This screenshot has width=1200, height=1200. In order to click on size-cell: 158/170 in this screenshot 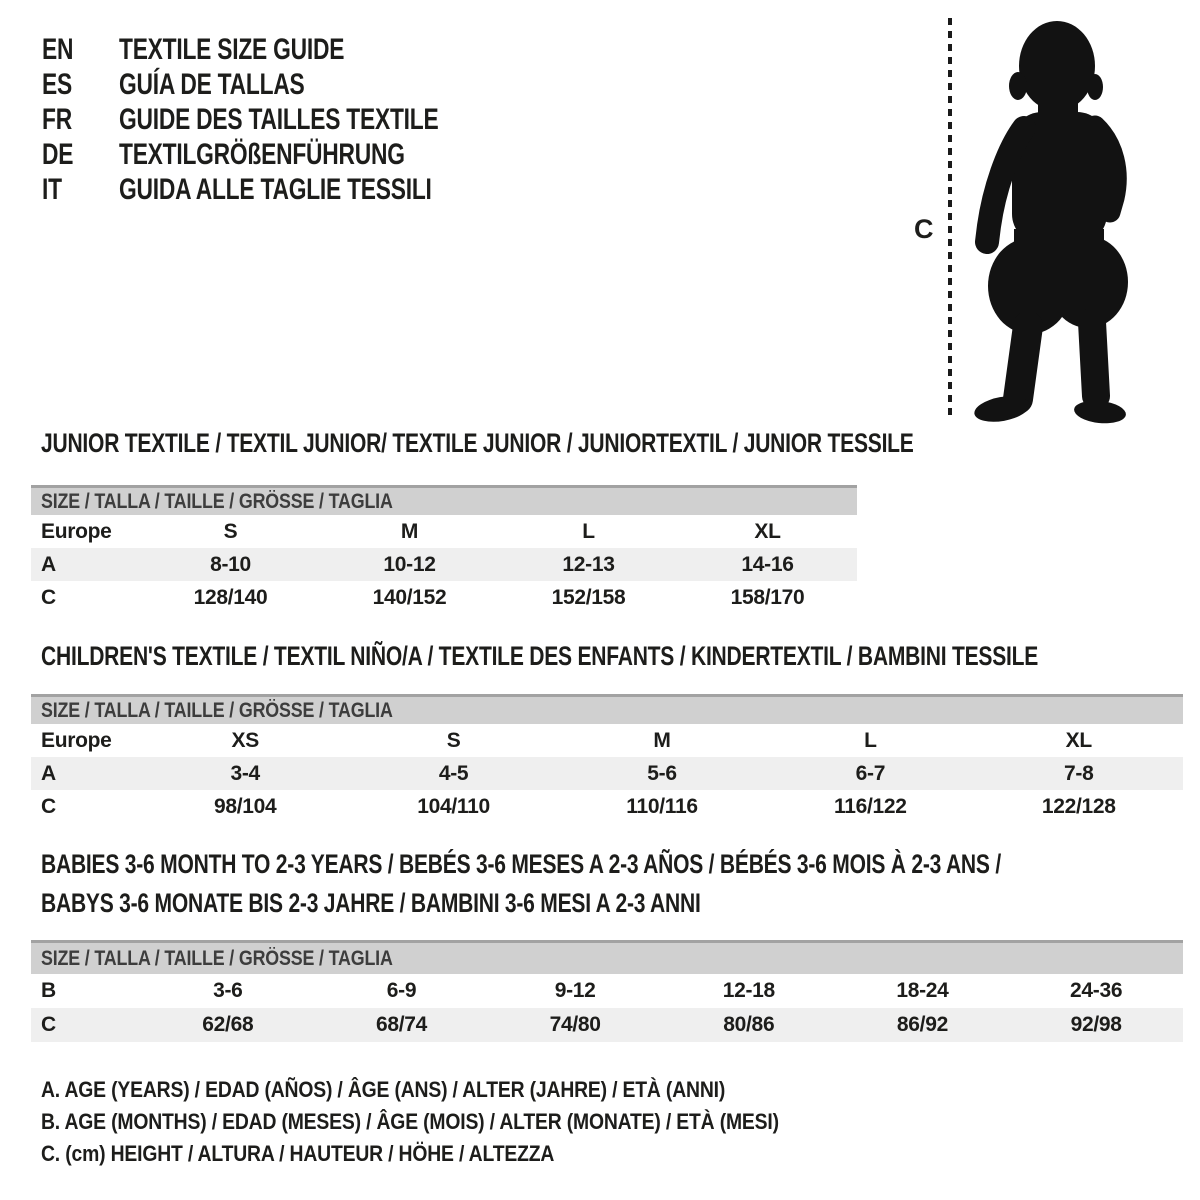, I will do `click(767, 597)`.